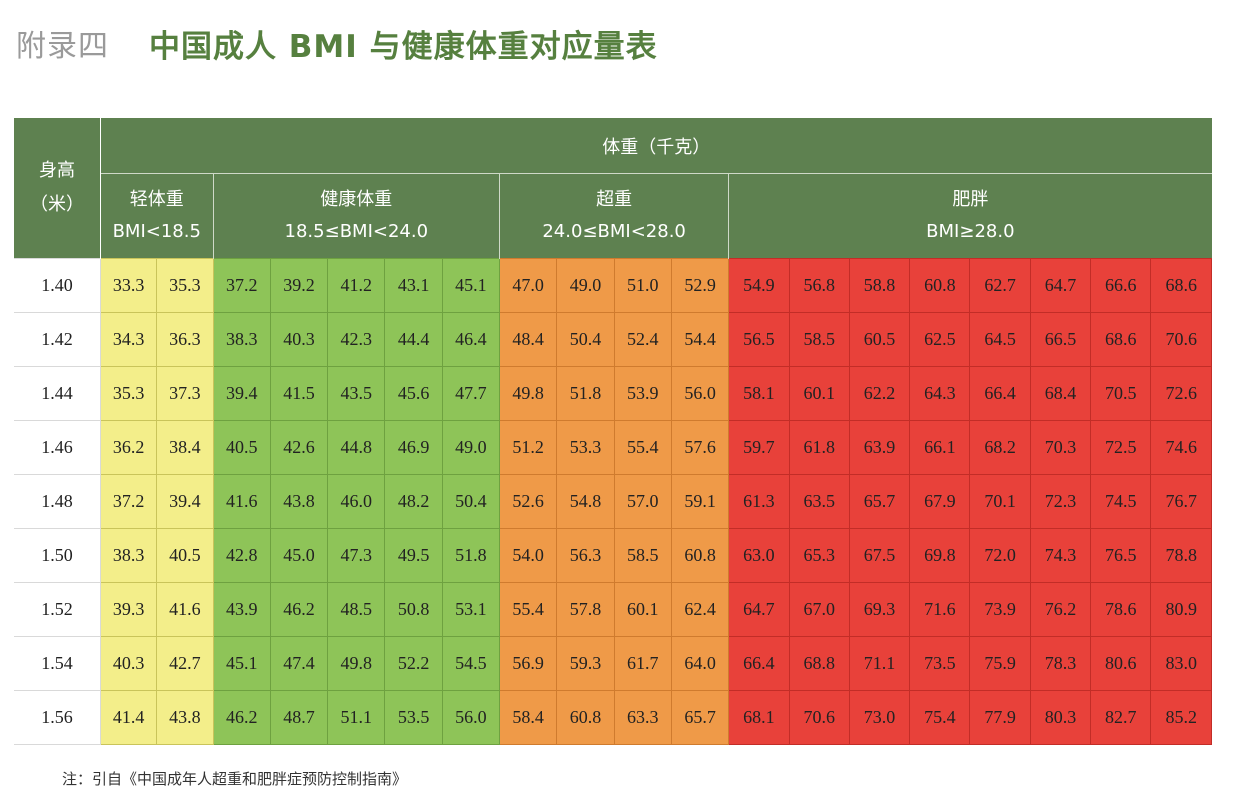 This screenshot has height=800, width=1239. What do you see at coordinates (585, 555) in the screenshot?
I see `weight-cell-over: 56.3` at bounding box center [585, 555].